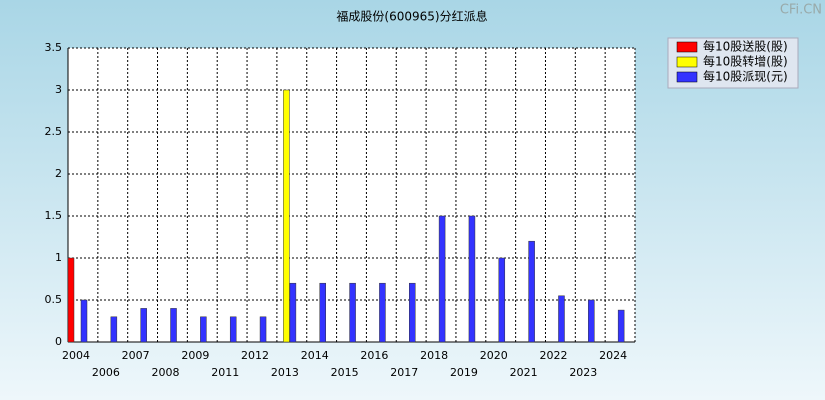 The height and width of the screenshot is (400, 825). Describe the element at coordinates (58, 173) in the screenshot. I see `y-tick-label: 2` at that location.